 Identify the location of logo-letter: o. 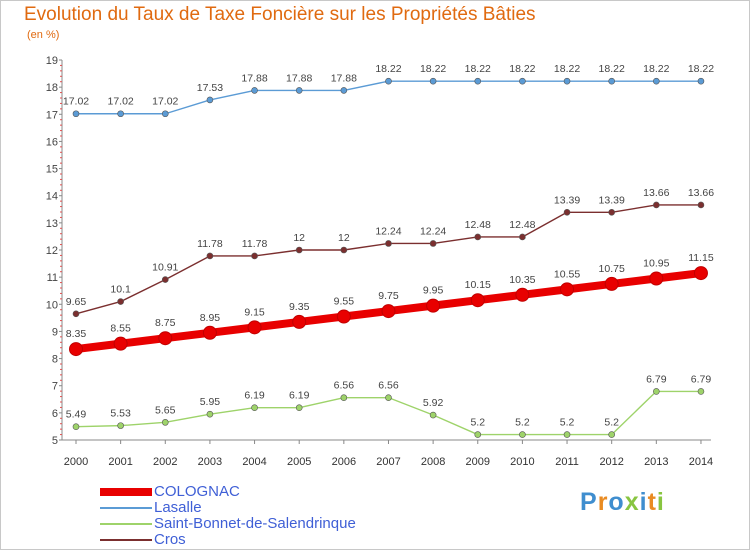
(616, 502).